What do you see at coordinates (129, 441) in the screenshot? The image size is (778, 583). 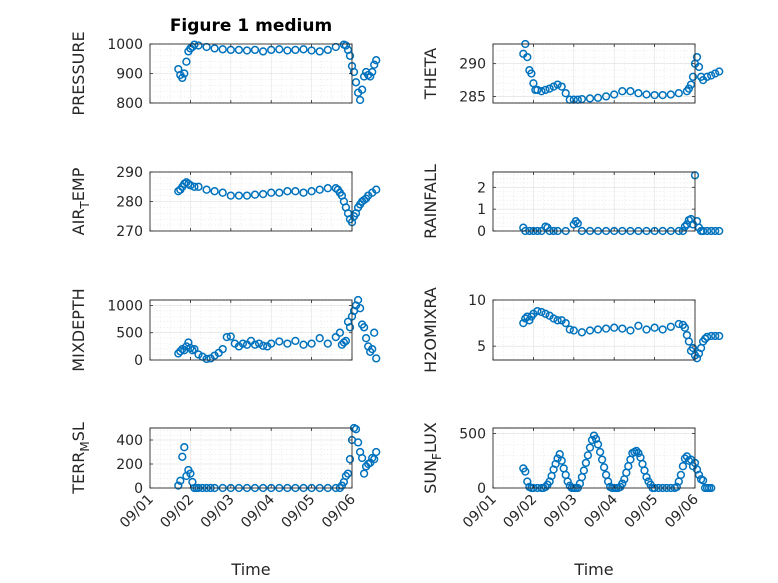 I see `y-tick-label: 400` at bounding box center [129, 441].